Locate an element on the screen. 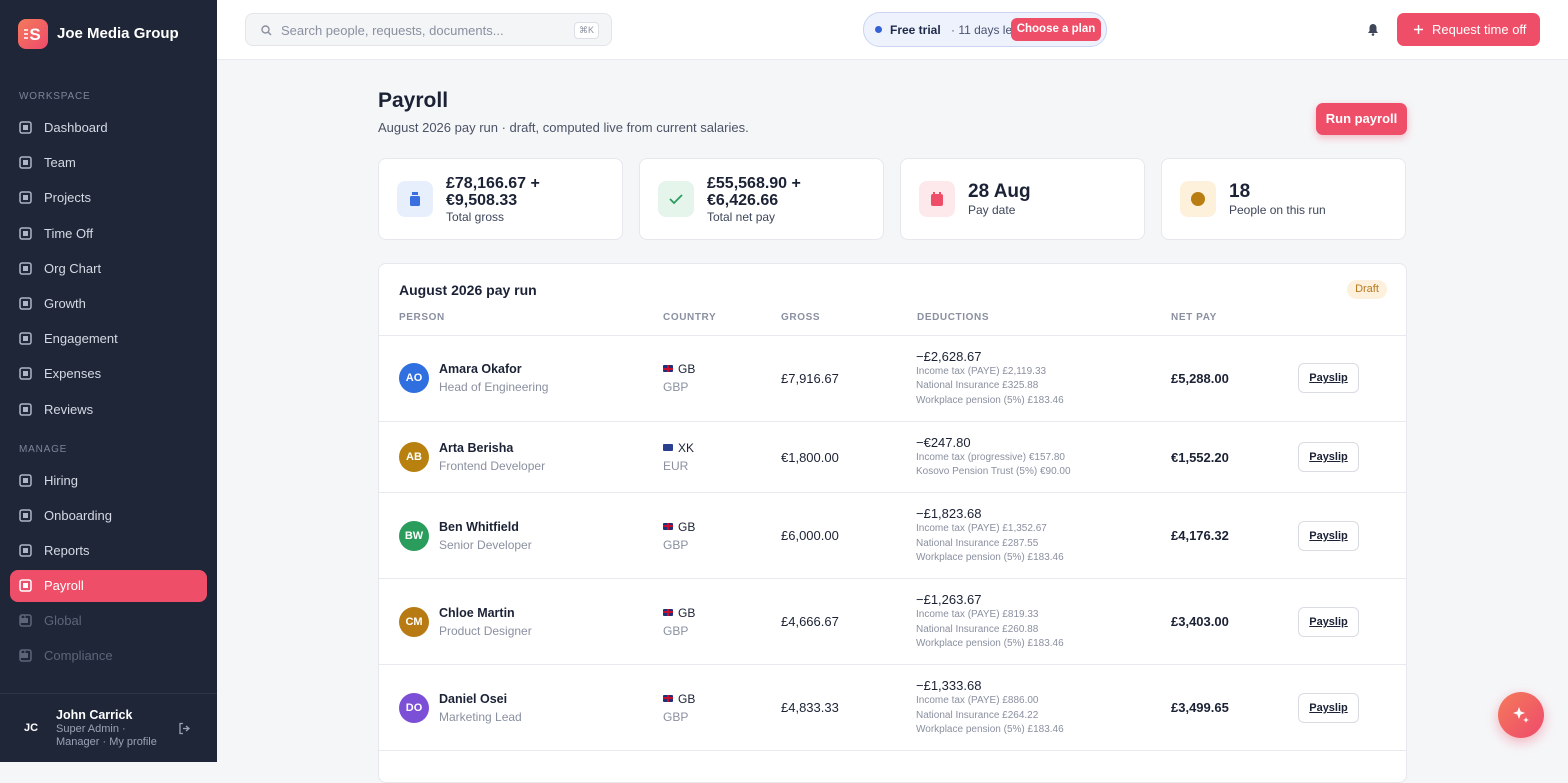 The image size is (1568, 783). gross-cell: £4,833.33 is located at coordinates (810, 707).